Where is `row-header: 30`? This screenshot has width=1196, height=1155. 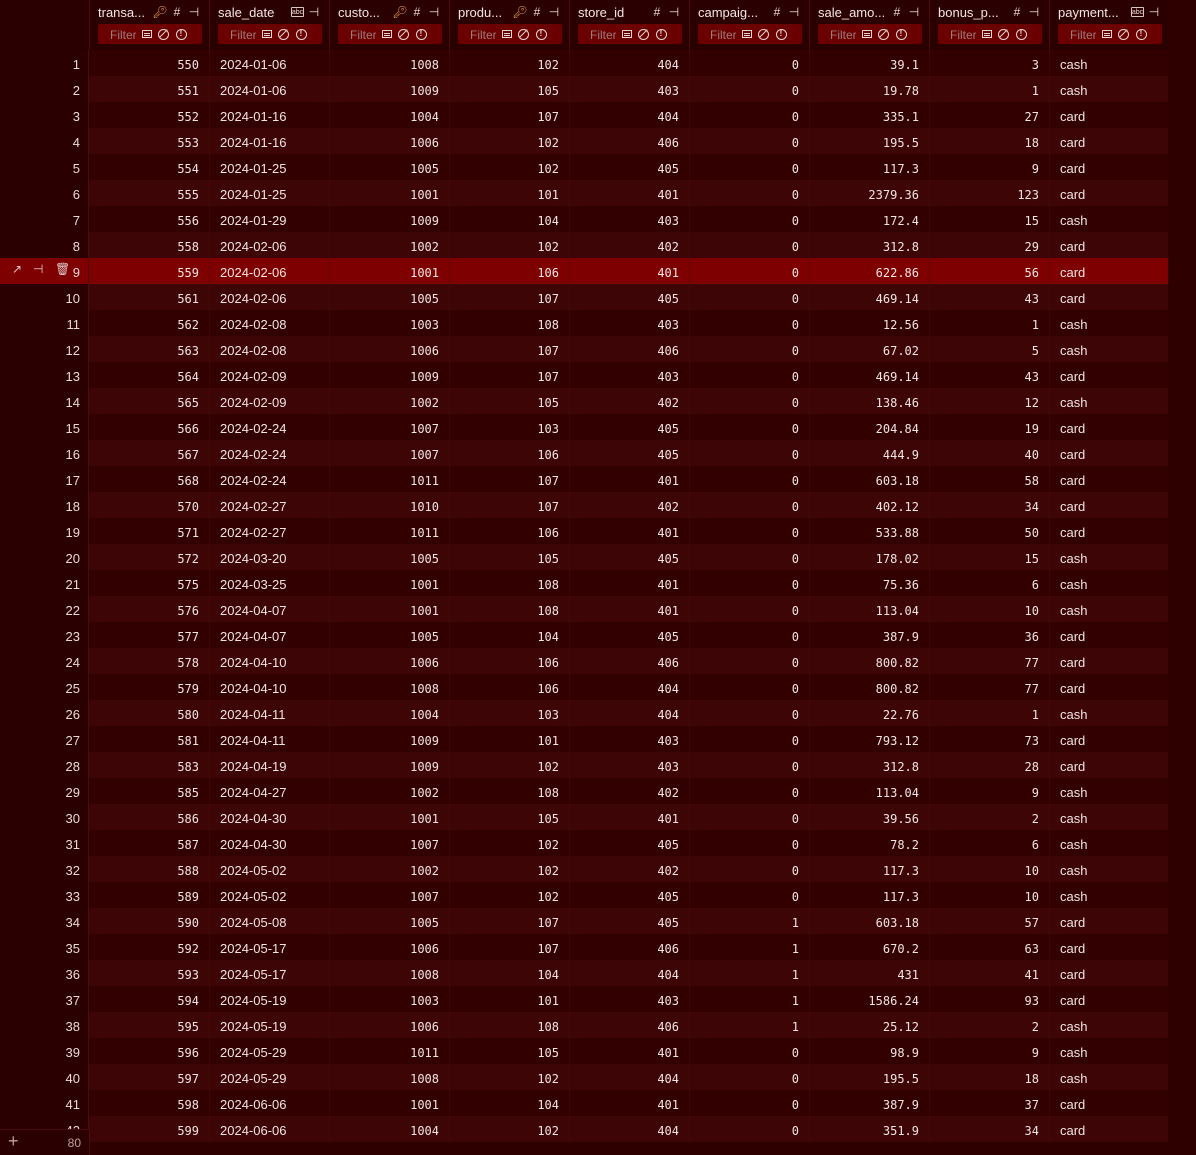
row-header: 30 is located at coordinates (44, 817).